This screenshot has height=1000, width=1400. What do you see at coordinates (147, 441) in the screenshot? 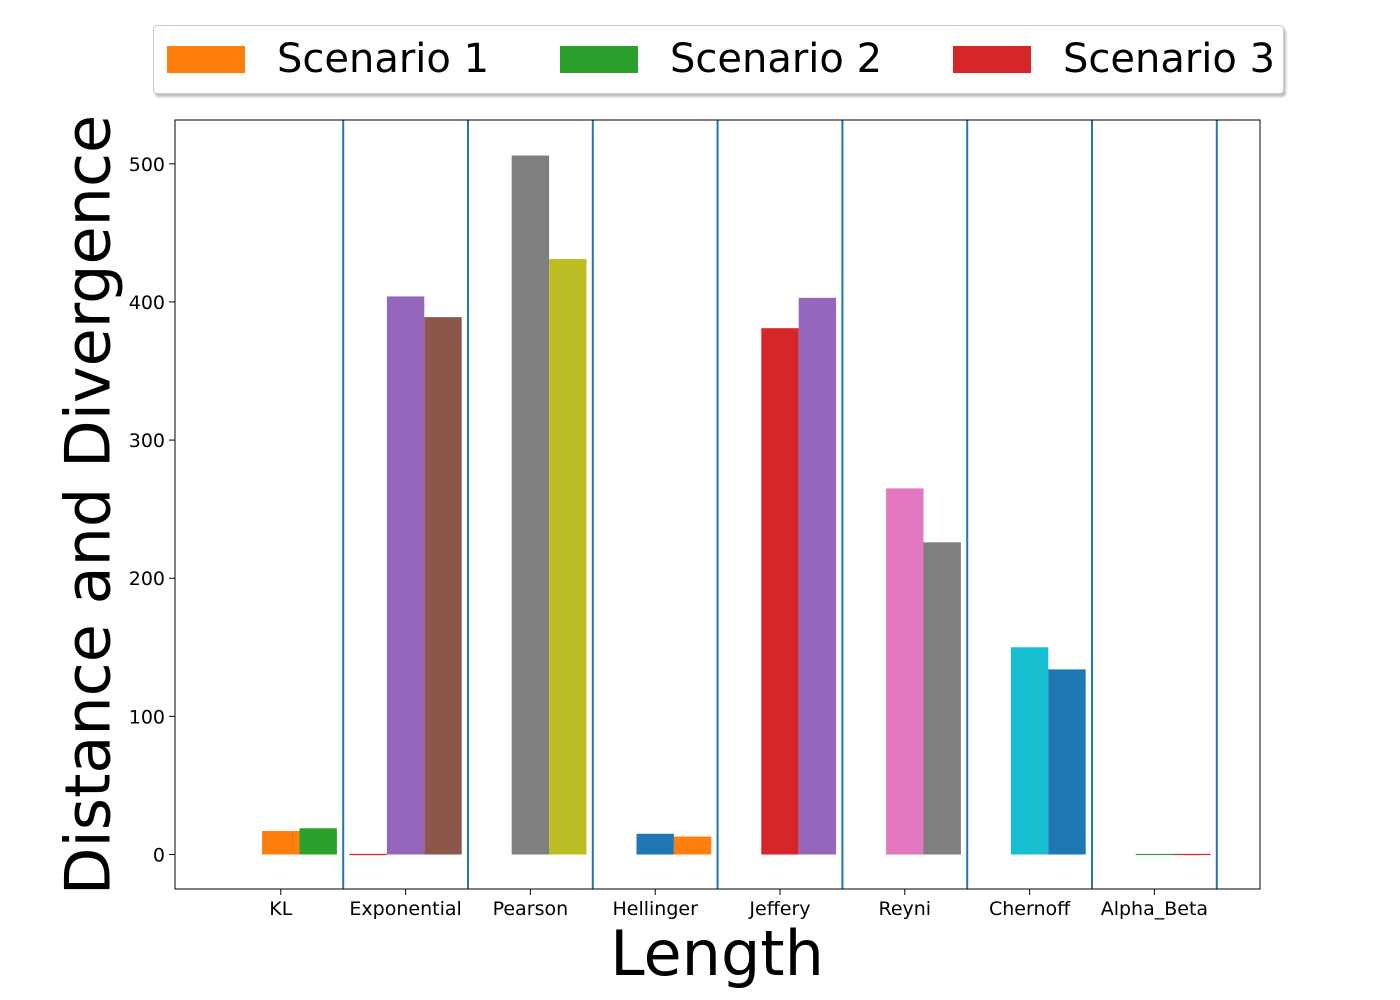
I see `y-tick-label: 300` at bounding box center [147, 441].